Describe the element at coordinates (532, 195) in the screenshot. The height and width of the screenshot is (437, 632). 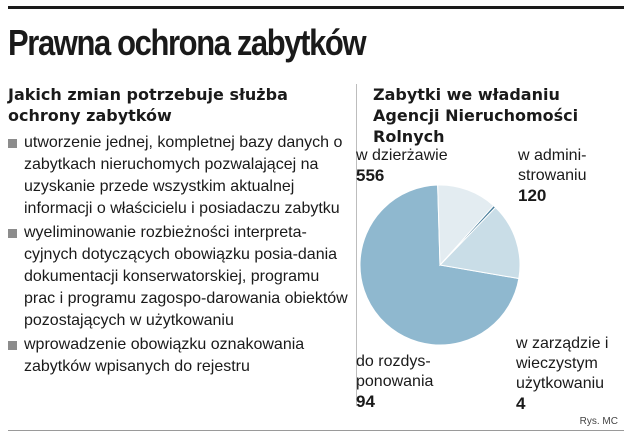
I see `slice-value: 120` at that location.